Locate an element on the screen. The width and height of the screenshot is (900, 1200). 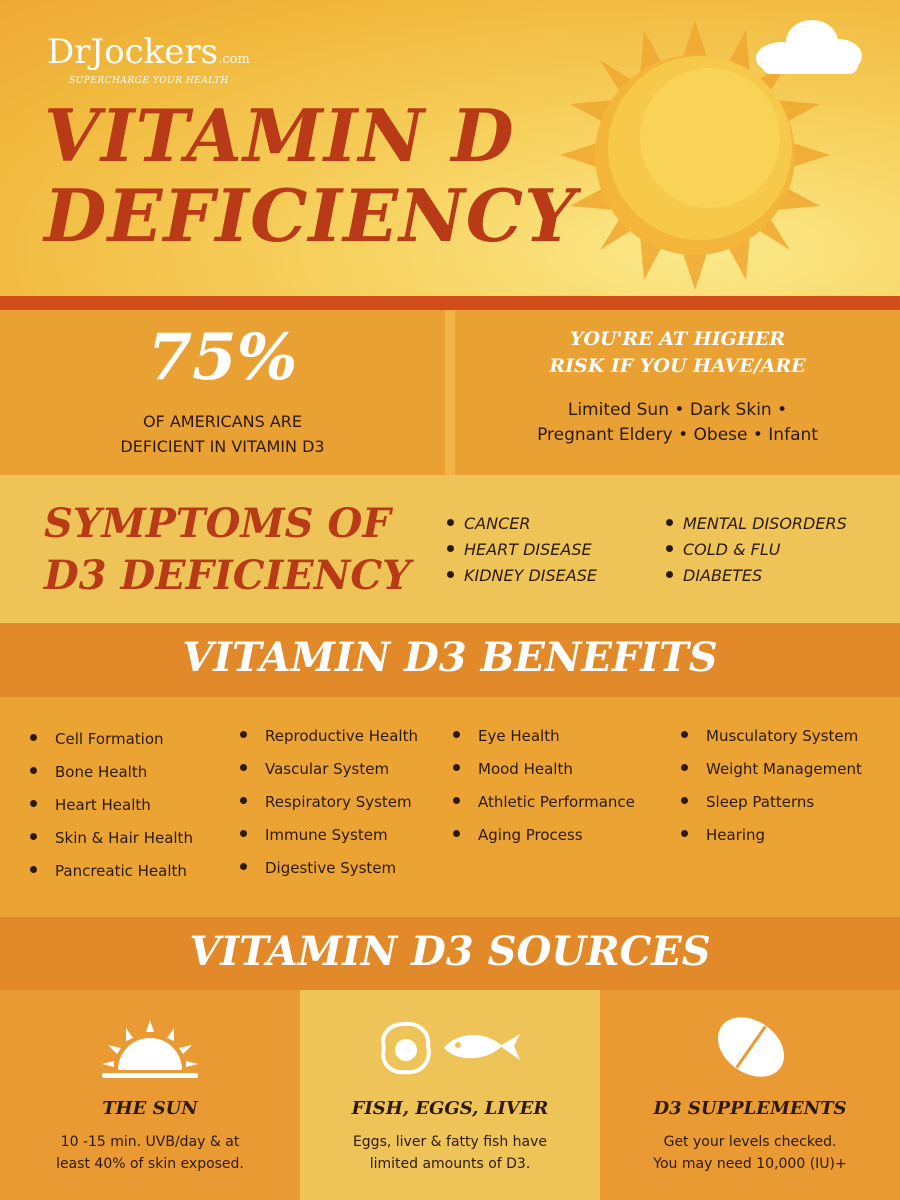
benefits-header is located at coordinates (450, 660).